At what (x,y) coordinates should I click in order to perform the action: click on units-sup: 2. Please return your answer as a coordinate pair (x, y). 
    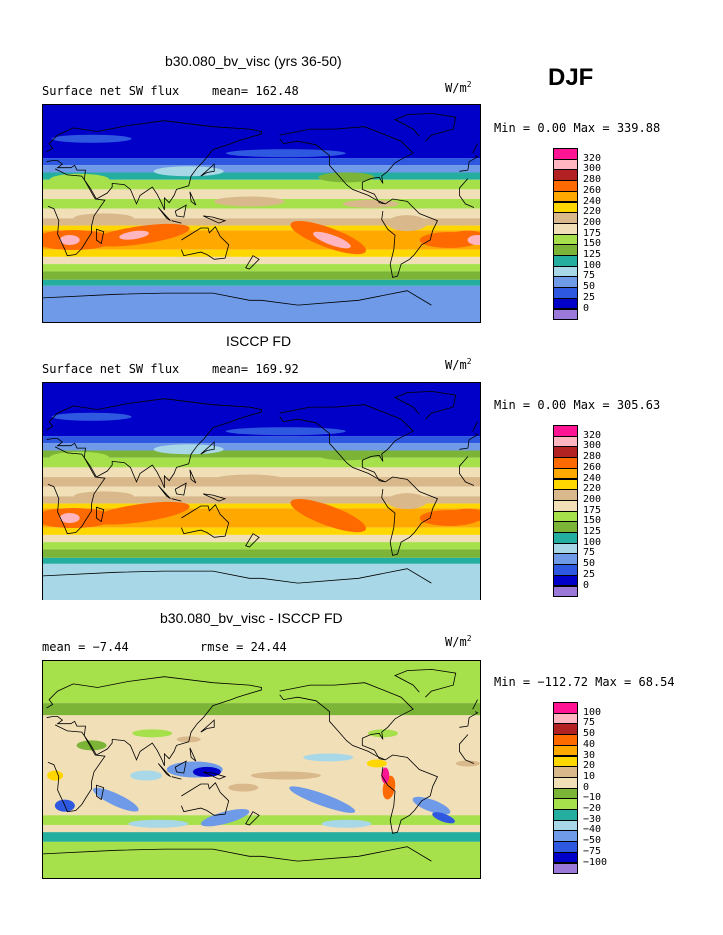
    Looking at the image, I should click on (469, 361).